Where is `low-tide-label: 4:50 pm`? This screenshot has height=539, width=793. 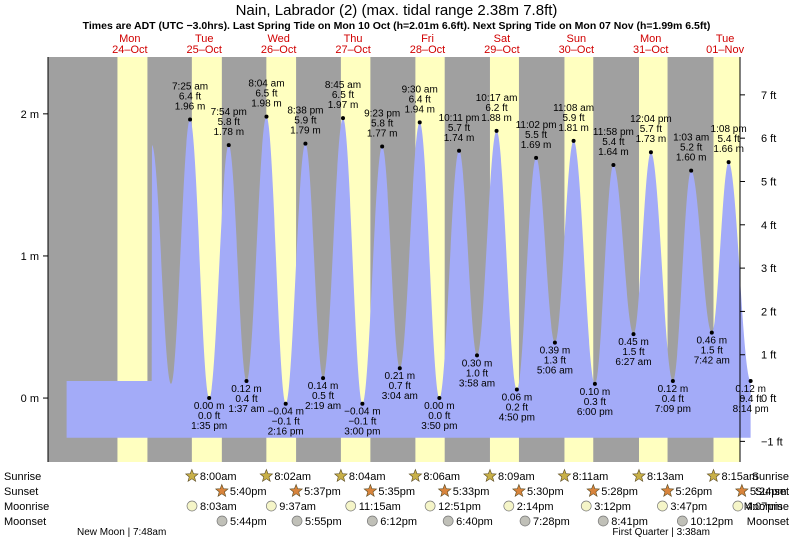 low-tide-label: 4:50 pm is located at coordinates (517, 418).